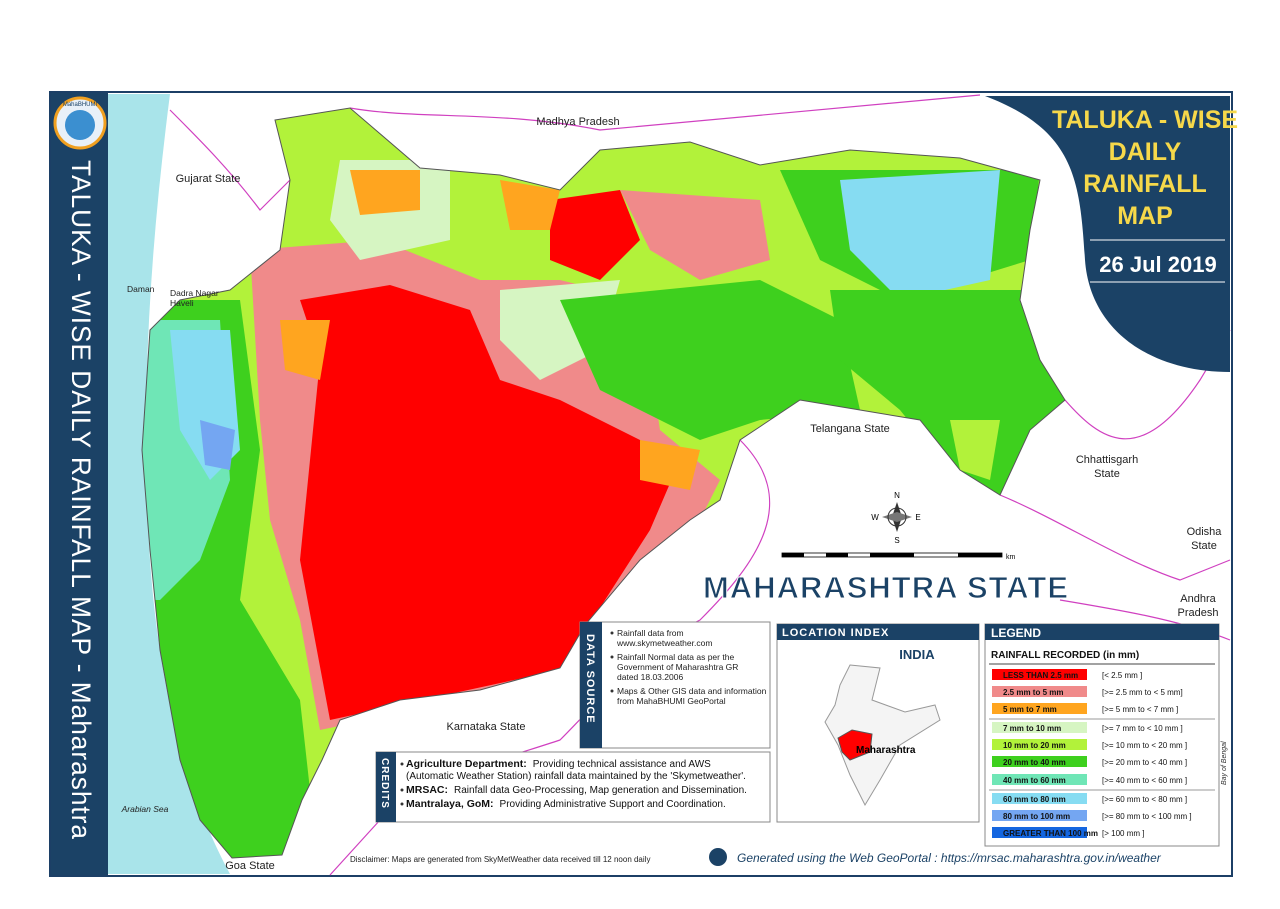 Image resolution: width=1280 pixels, height=909 pixels. Describe the element at coordinates (1050, 833) in the screenshot. I see `legend-label: GREATER THAN 100 mm` at that location.